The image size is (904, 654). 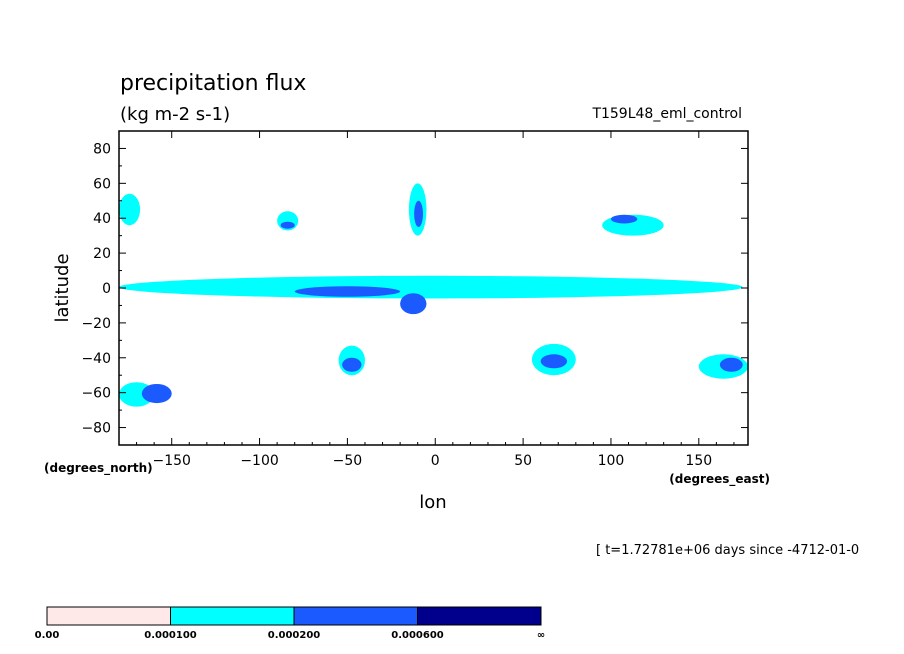 What do you see at coordinates (294, 635) in the screenshot?
I see `colorbar-label: 0.000200` at bounding box center [294, 635].